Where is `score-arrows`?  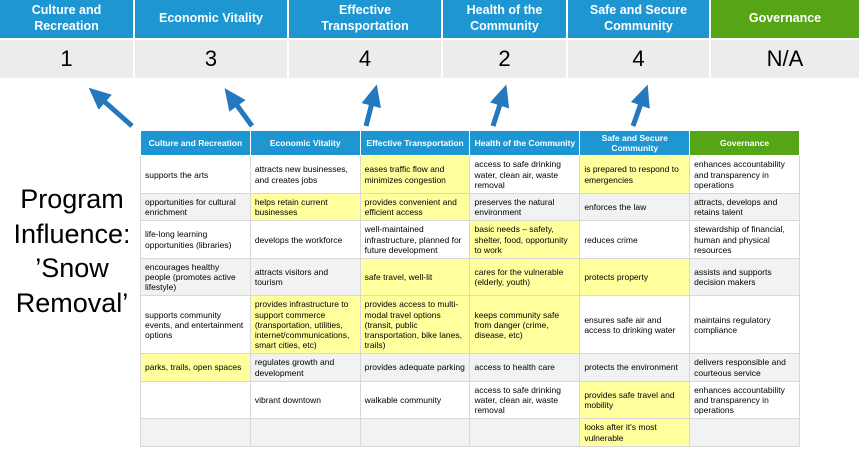 score-arrows is located at coordinates (369, 106).